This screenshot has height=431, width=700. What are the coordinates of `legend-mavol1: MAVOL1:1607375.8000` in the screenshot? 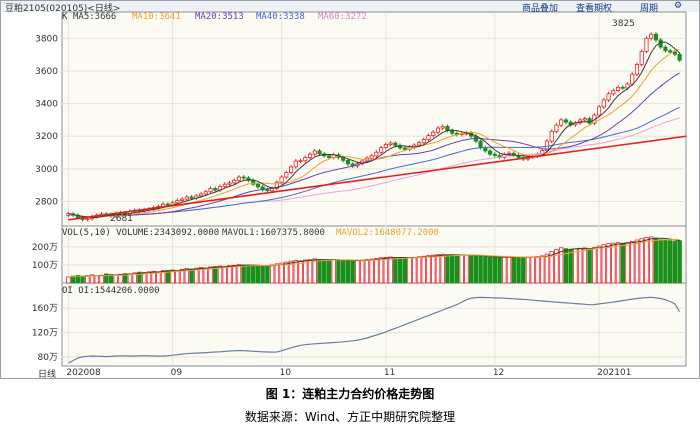 It's located at (273, 233).